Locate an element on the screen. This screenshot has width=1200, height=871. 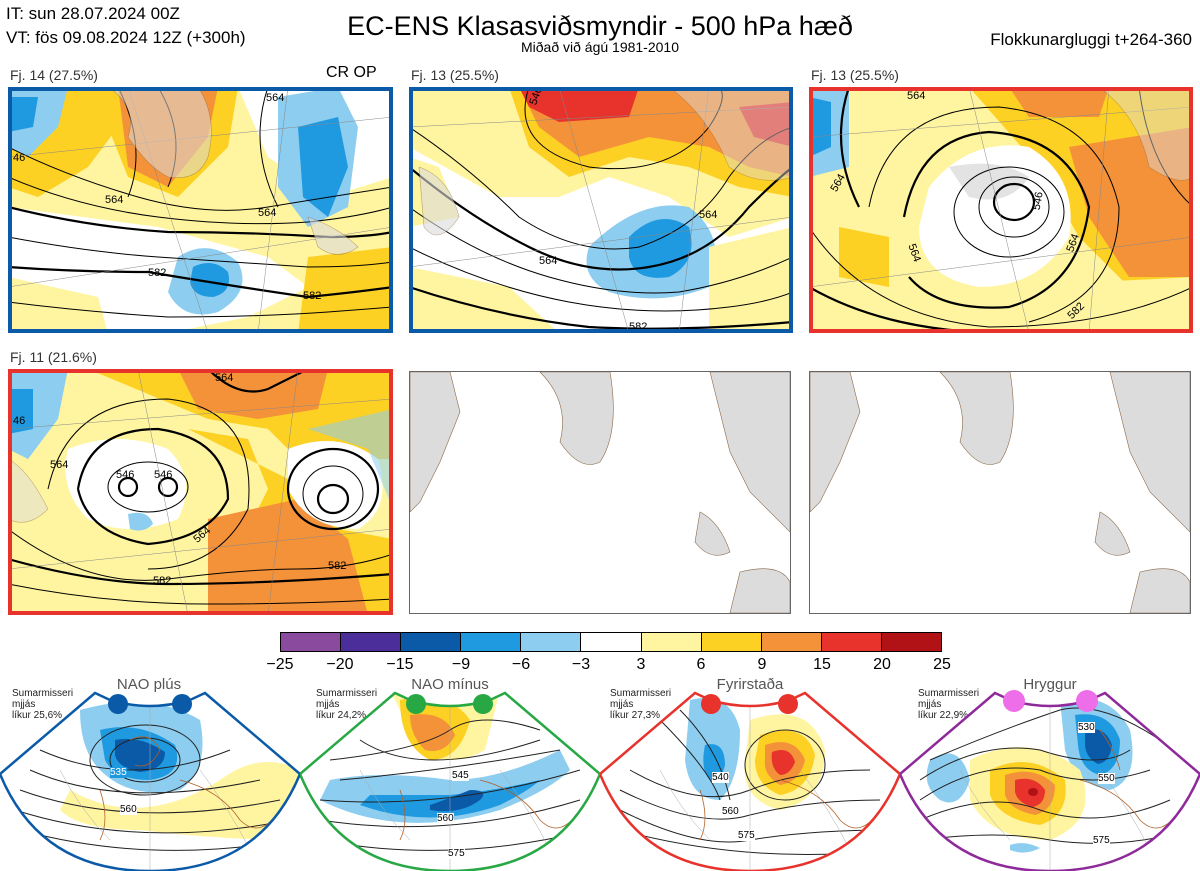
panel-1-contour-582a: 582 is located at coordinates (157, 273).